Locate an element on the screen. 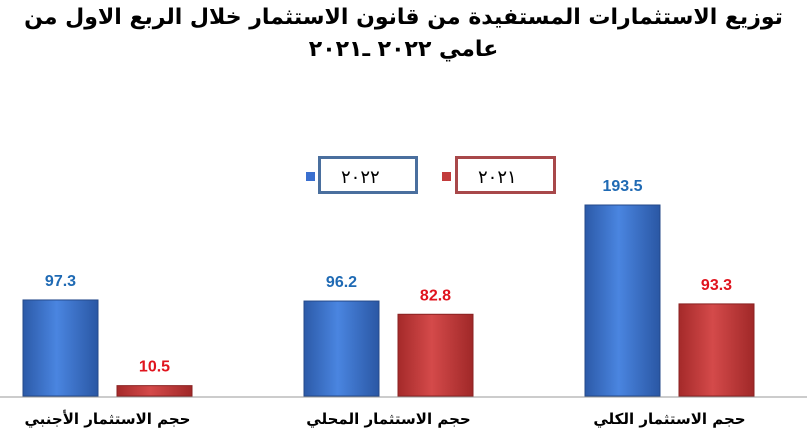  legend-swatch-2022 is located at coordinates (310, 176).